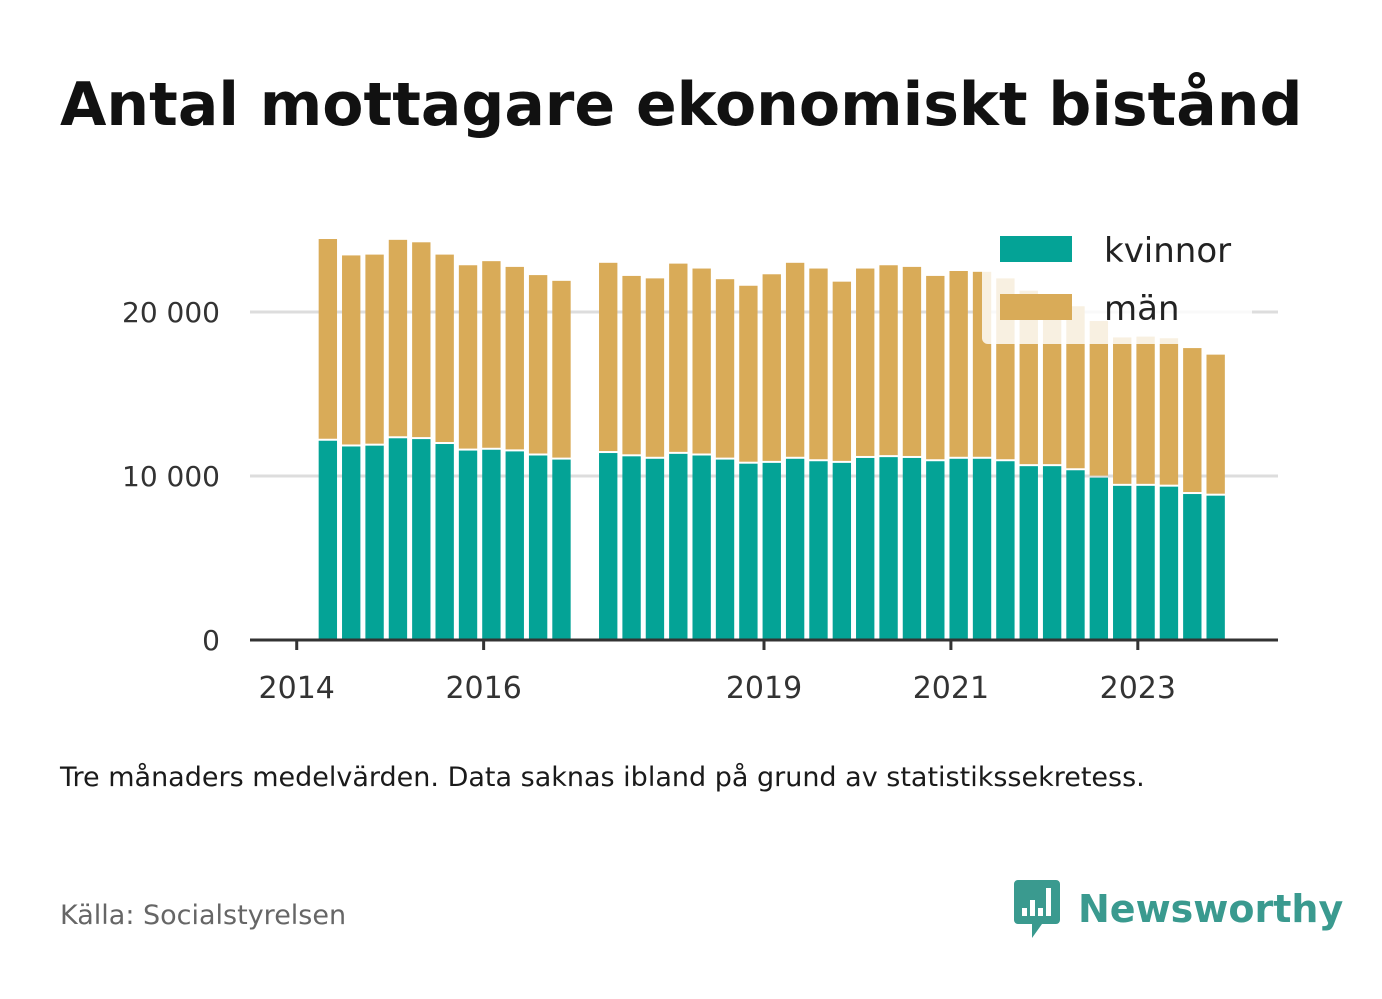 Image resolution: width=1382 pixels, height=999 pixels. Describe the element at coordinates (297, 688) in the screenshot. I see `x-tick-label: 2014` at that location.